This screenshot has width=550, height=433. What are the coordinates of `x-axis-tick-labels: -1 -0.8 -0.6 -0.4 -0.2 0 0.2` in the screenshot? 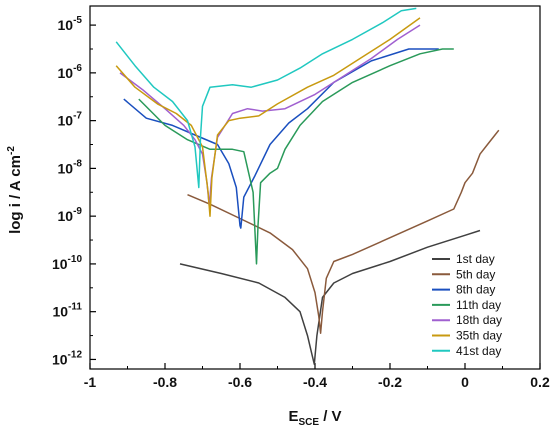 It's located at (317, 382).